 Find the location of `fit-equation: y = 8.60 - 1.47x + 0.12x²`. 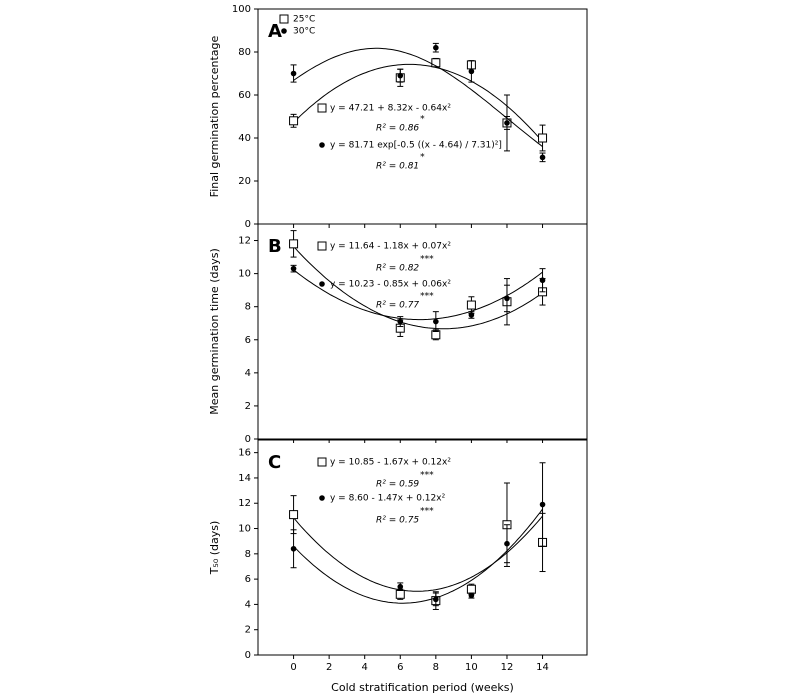

fit-equation: y = 8.60 - 1.47x + 0.12x² is located at coordinates (388, 499).